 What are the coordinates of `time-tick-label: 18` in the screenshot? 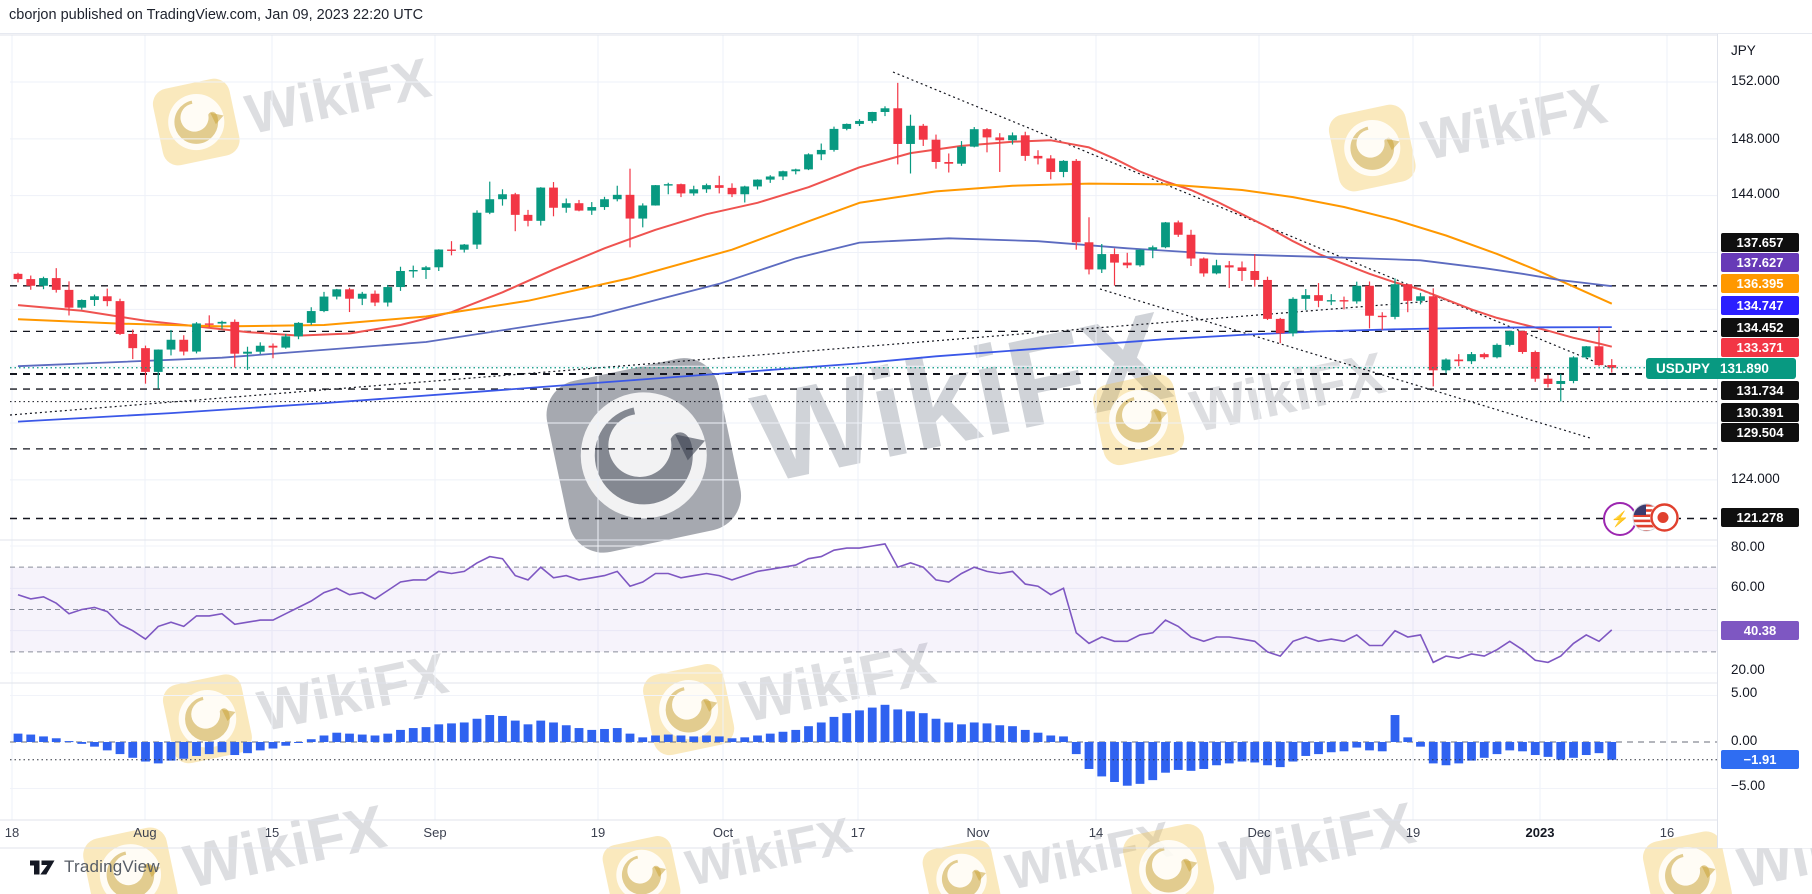 It's located at (12, 832).